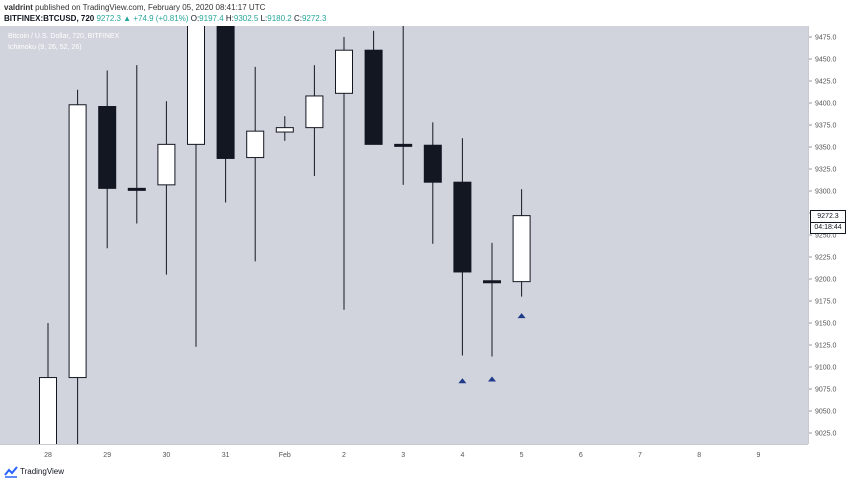 This screenshot has width=850, height=482. What do you see at coordinates (826, 82) in the screenshot?
I see `price-tick-label: 9425.0` at bounding box center [826, 82].